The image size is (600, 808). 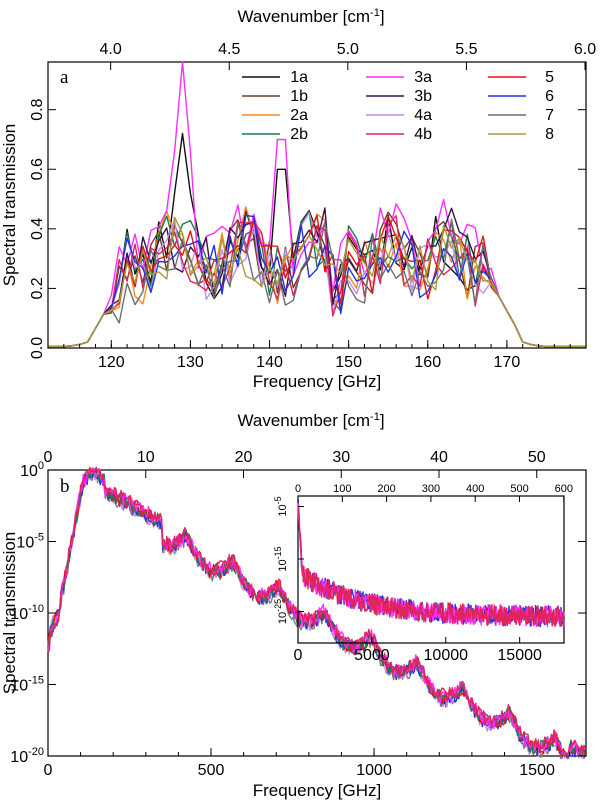 What do you see at coordinates (36, 752) in the screenshot?
I see `y-tick-exponent: -20` at bounding box center [36, 752].